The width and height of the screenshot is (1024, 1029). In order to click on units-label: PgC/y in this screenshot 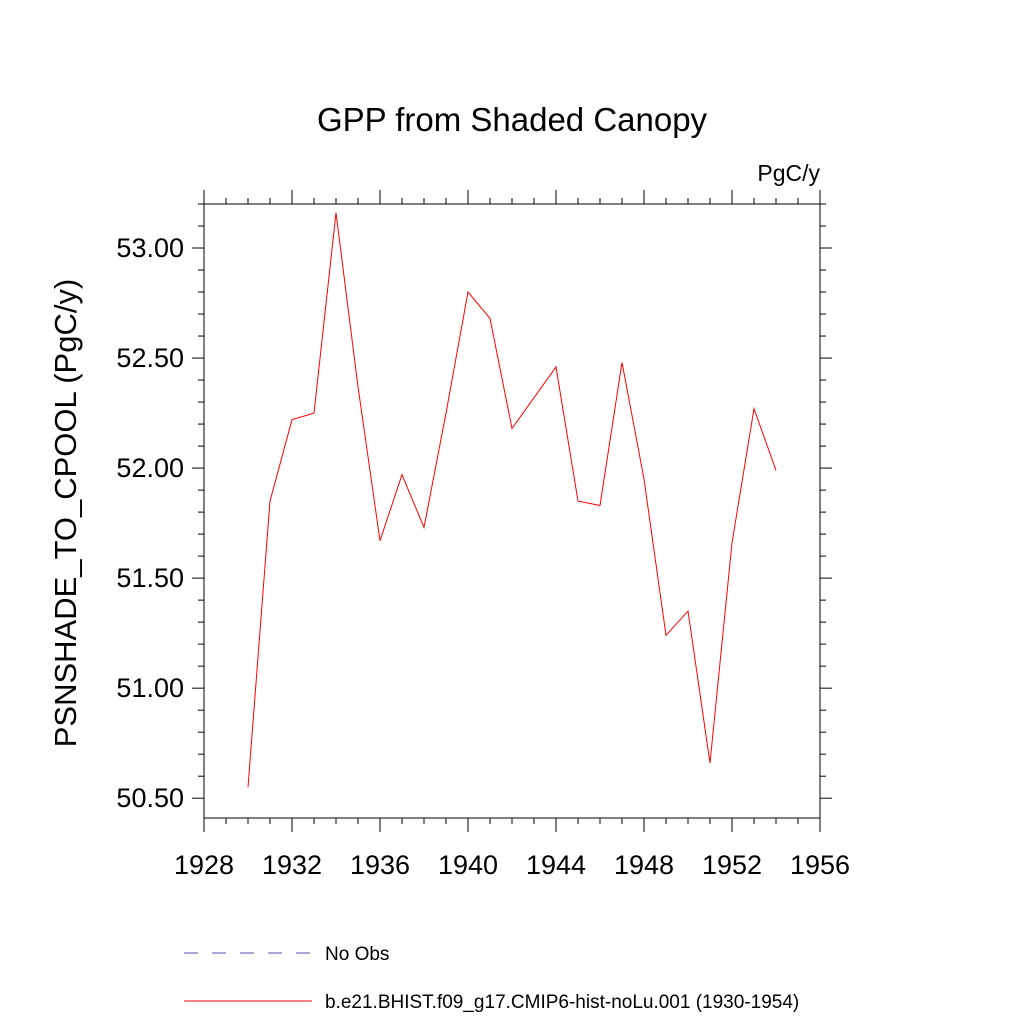, I will do `click(788, 173)`.